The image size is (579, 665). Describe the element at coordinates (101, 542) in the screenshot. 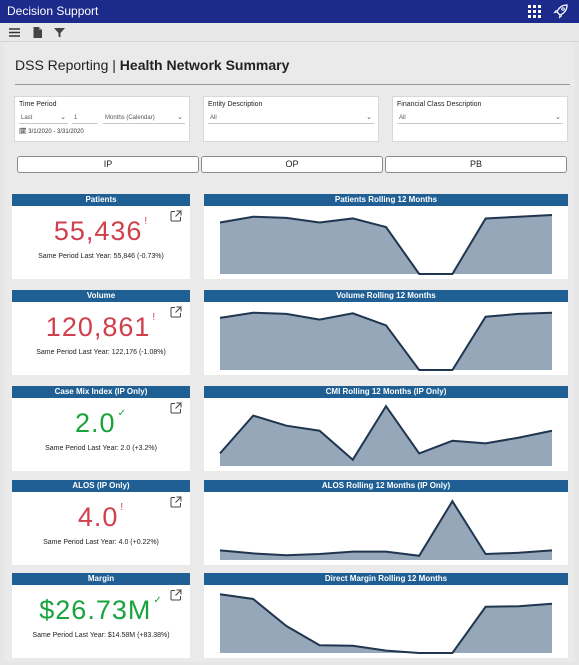

I see `kpi-comparison: Same Period Last Year: 4.0 (+0.22%)` at that location.